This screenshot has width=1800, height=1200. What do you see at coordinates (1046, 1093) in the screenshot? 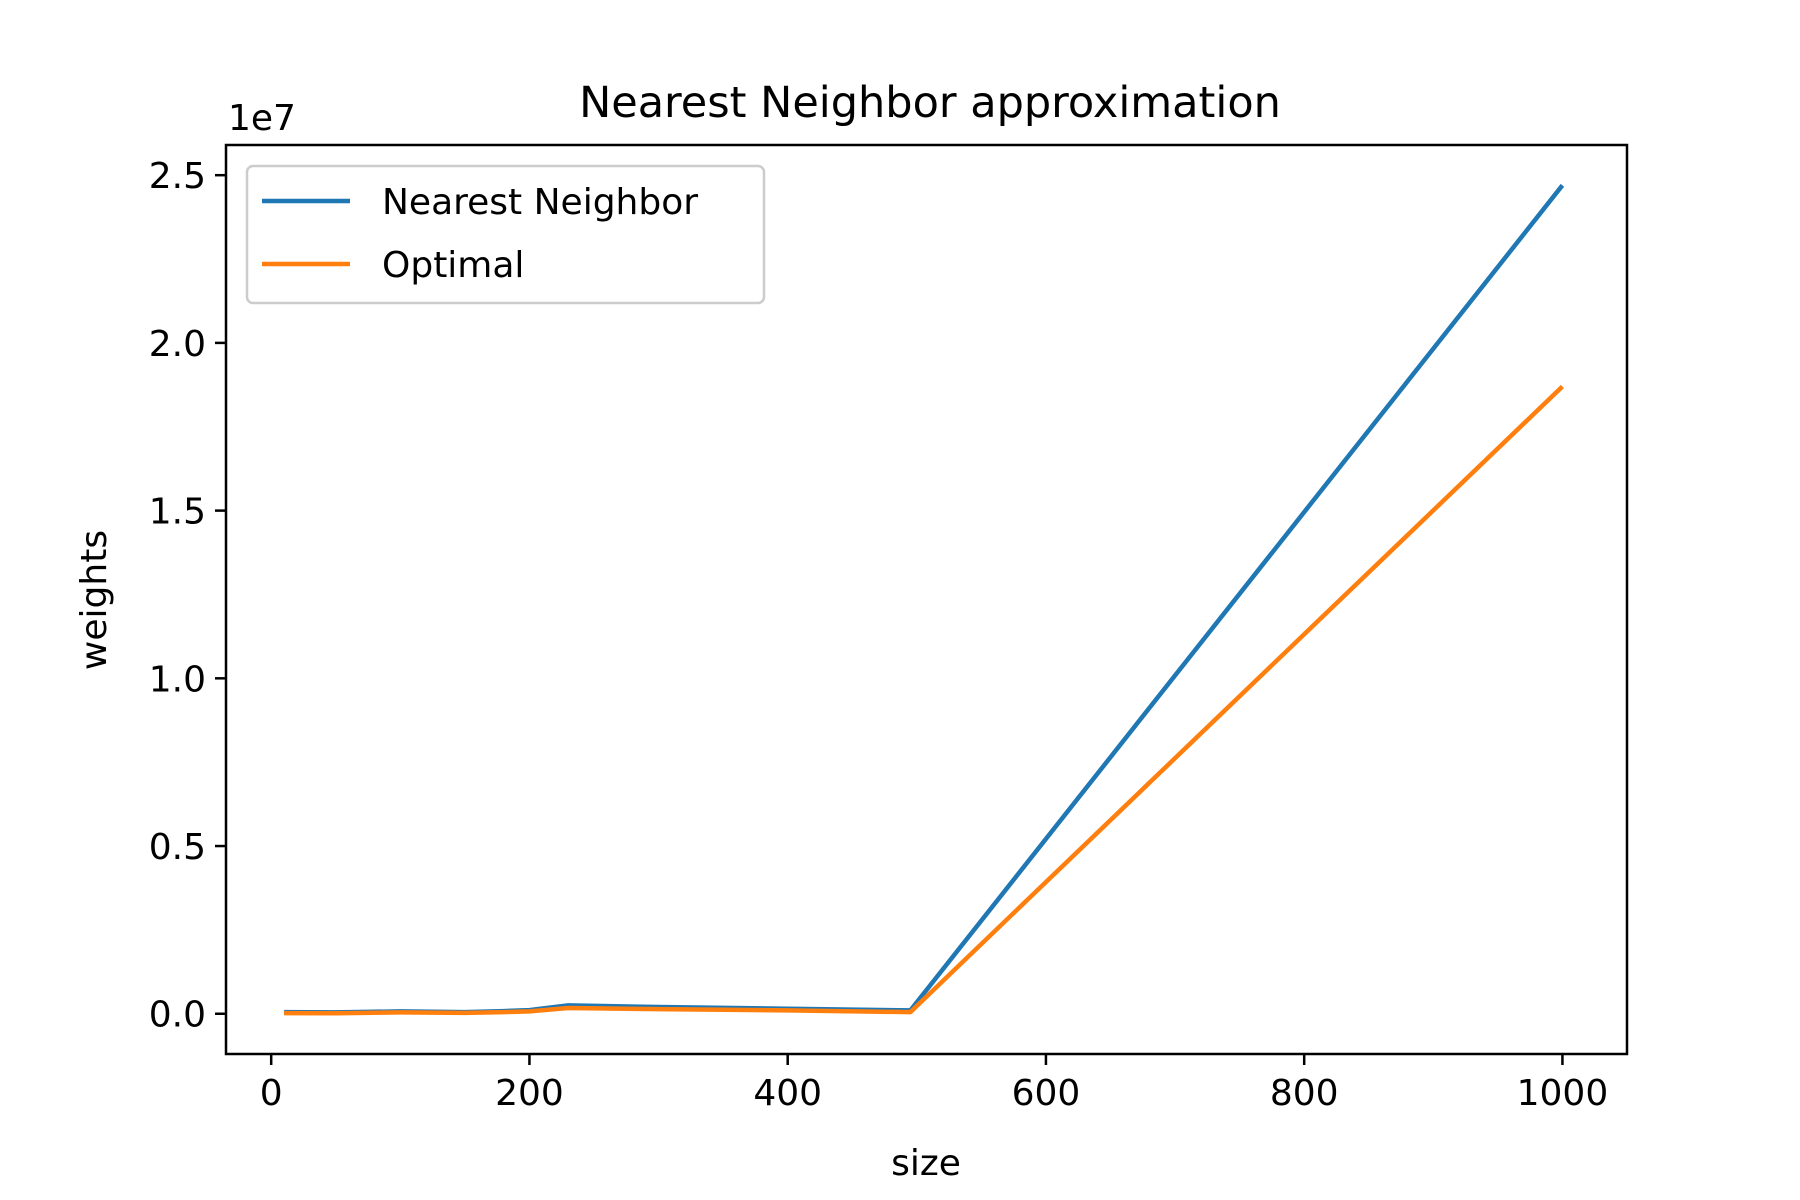
I see `x-tick-label: 600` at bounding box center [1046, 1093].